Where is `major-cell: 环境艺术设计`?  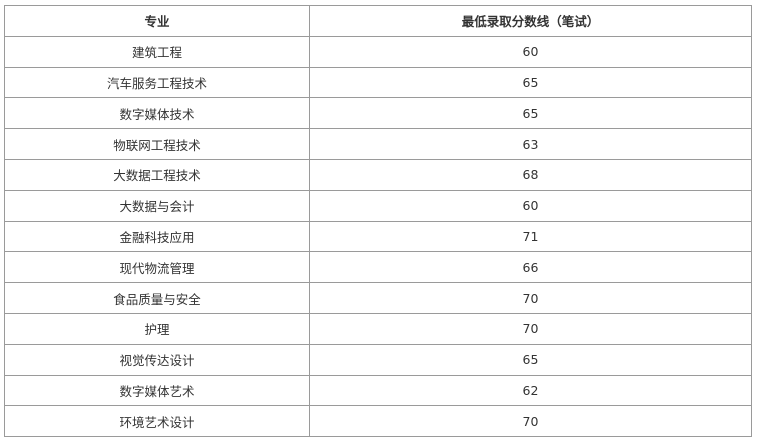 major-cell: 环境艺术设计 is located at coordinates (157, 421).